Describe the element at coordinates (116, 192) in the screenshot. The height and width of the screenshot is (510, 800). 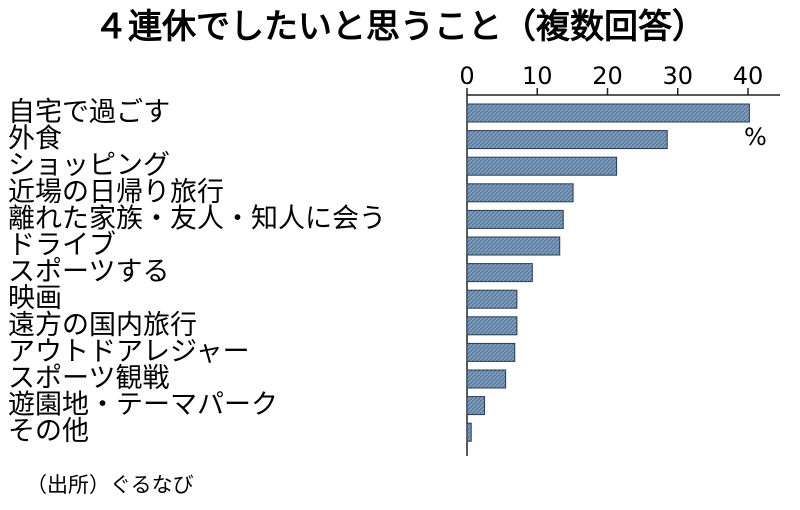
I see `category-label: 近場の日帰り旅行` at that location.